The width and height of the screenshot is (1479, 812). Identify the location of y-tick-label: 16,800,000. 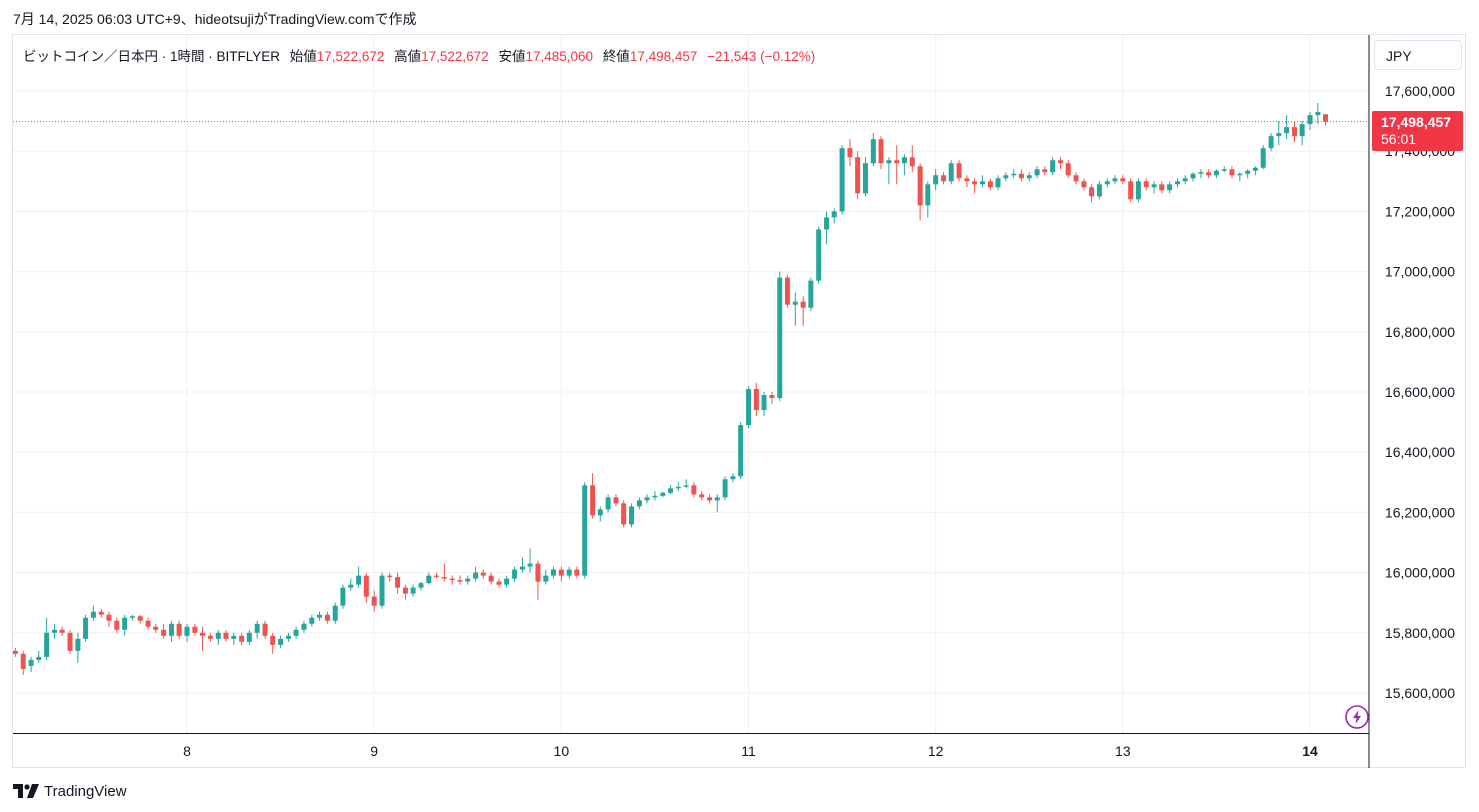
(1420, 332).